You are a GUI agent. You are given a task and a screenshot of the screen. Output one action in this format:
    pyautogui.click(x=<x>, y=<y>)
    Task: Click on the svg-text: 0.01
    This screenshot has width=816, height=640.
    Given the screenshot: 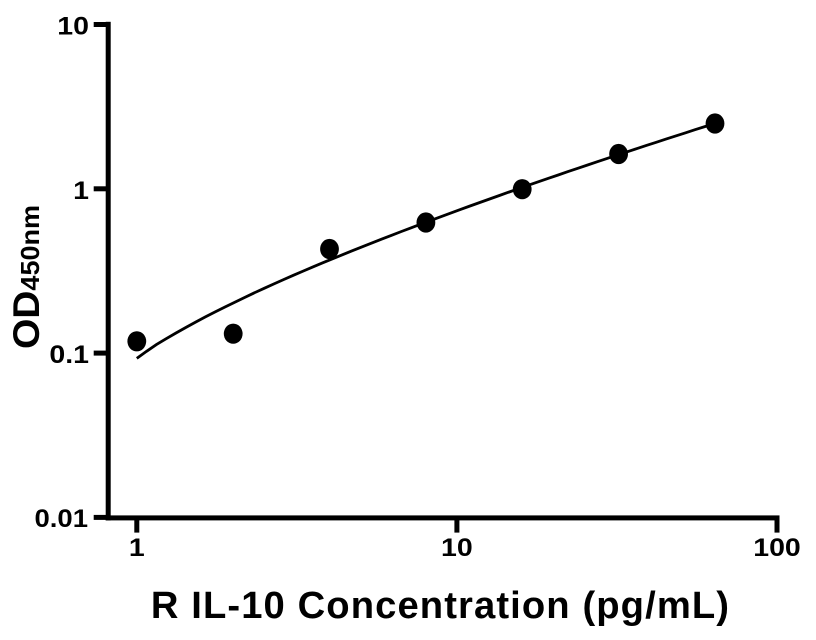 What is the action you would take?
    pyautogui.click(x=61, y=518)
    